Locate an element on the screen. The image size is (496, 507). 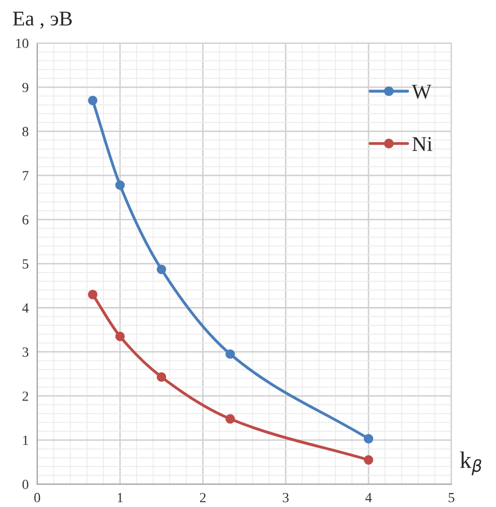
y-tick-label: 7 is located at coordinates (25, 175).